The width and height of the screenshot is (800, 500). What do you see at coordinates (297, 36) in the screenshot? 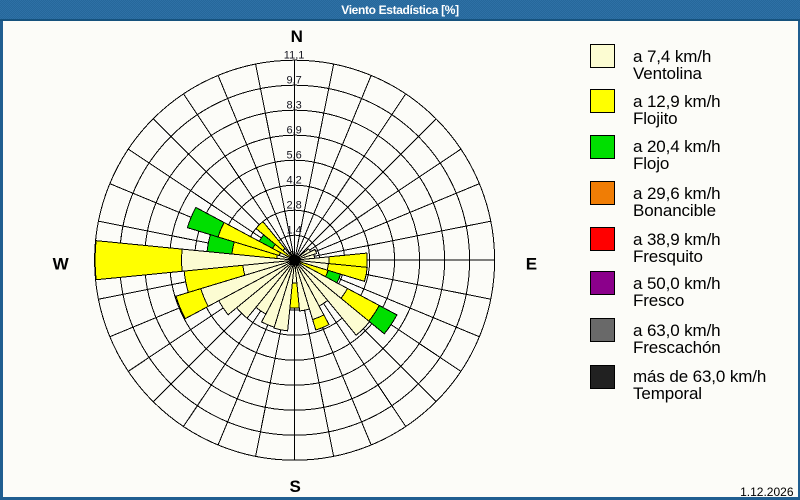
I see `svg-text: N` at bounding box center [297, 36].